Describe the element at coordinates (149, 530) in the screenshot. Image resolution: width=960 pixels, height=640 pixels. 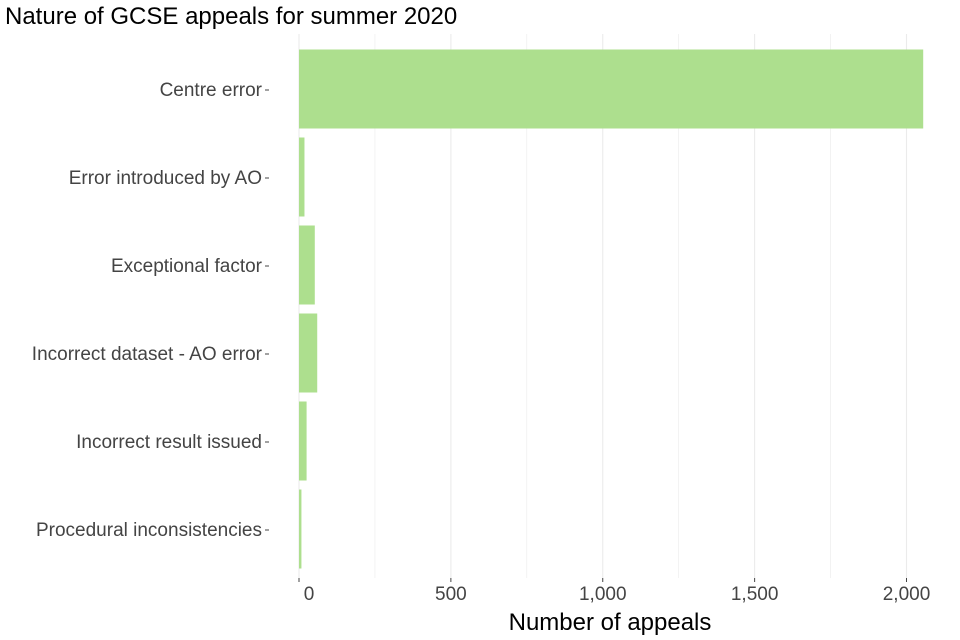
I see `category-label: Procedural inconsistencies` at that location.